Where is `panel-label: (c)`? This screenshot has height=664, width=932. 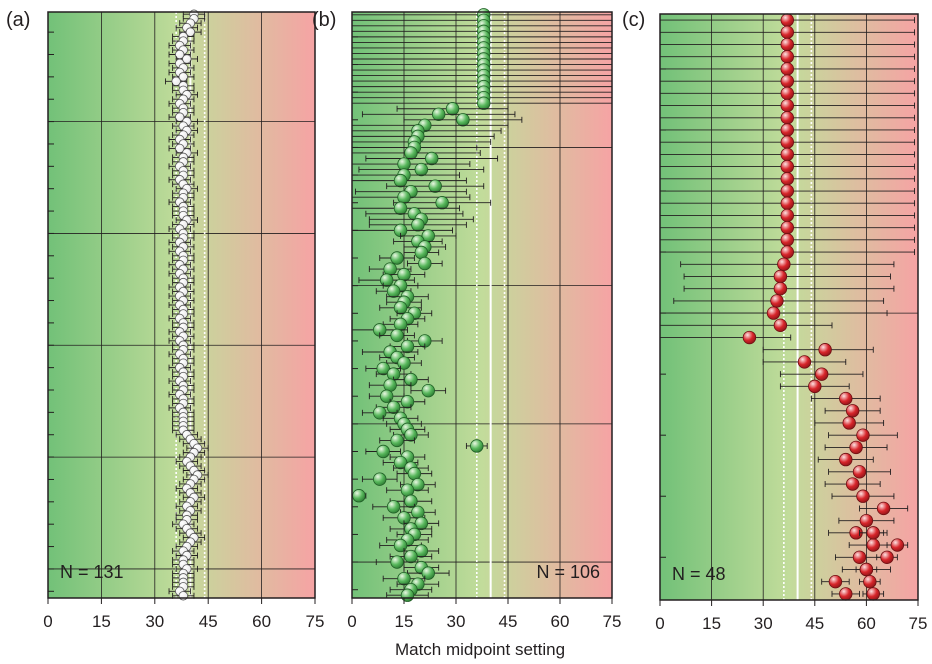 panel-label: (c) is located at coordinates (633, 20).